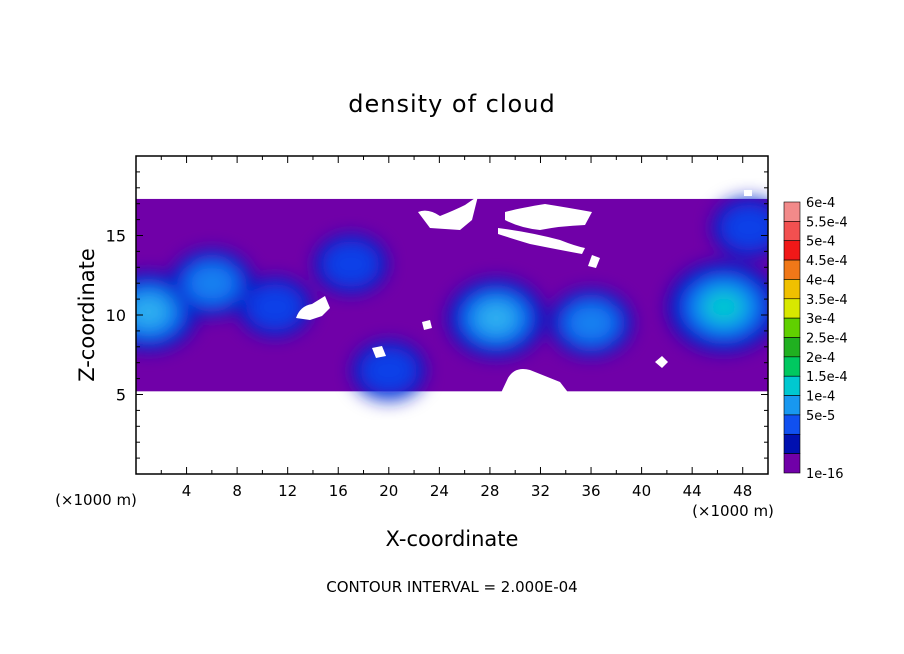 Image resolution: width=904 pixels, height=654 pixels. What do you see at coordinates (820, 358) in the screenshot?
I see `colorbar-label: 2e-4` at bounding box center [820, 358].